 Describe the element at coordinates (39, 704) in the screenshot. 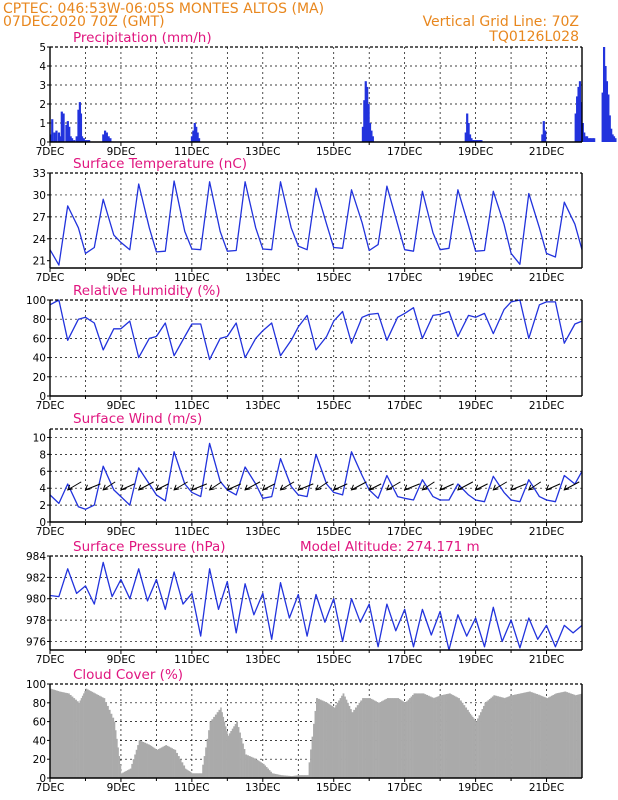

I see `y-tick-label: 80` at that location.